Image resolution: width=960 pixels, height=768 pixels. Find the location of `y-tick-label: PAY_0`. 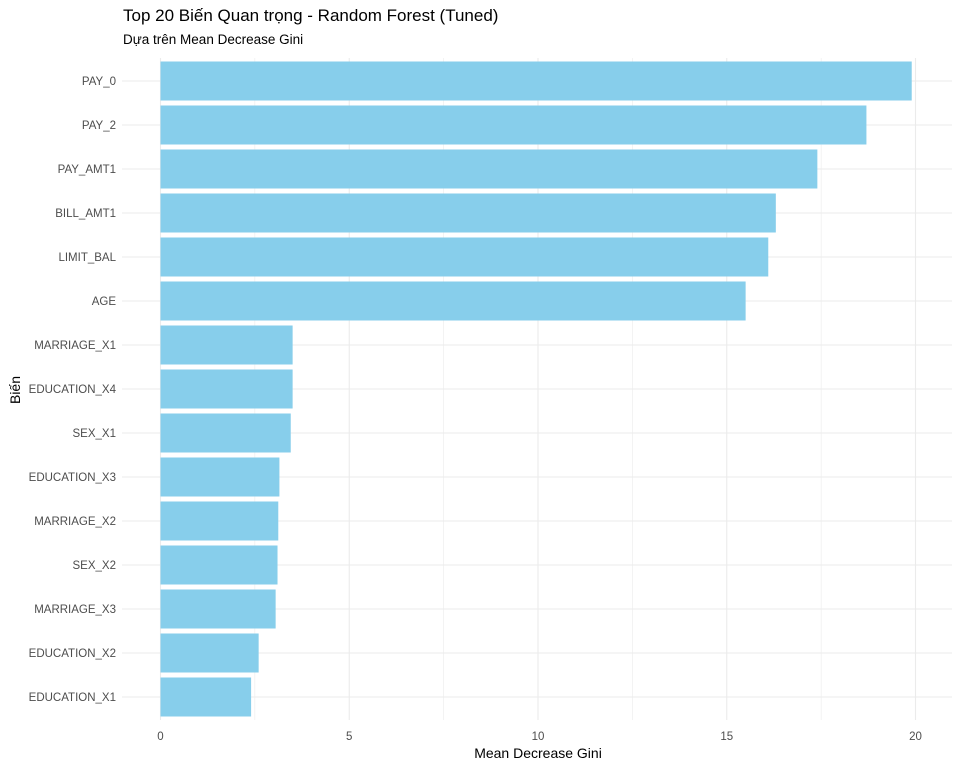

y-tick-label: PAY_0 is located at coordinates (99, 82).